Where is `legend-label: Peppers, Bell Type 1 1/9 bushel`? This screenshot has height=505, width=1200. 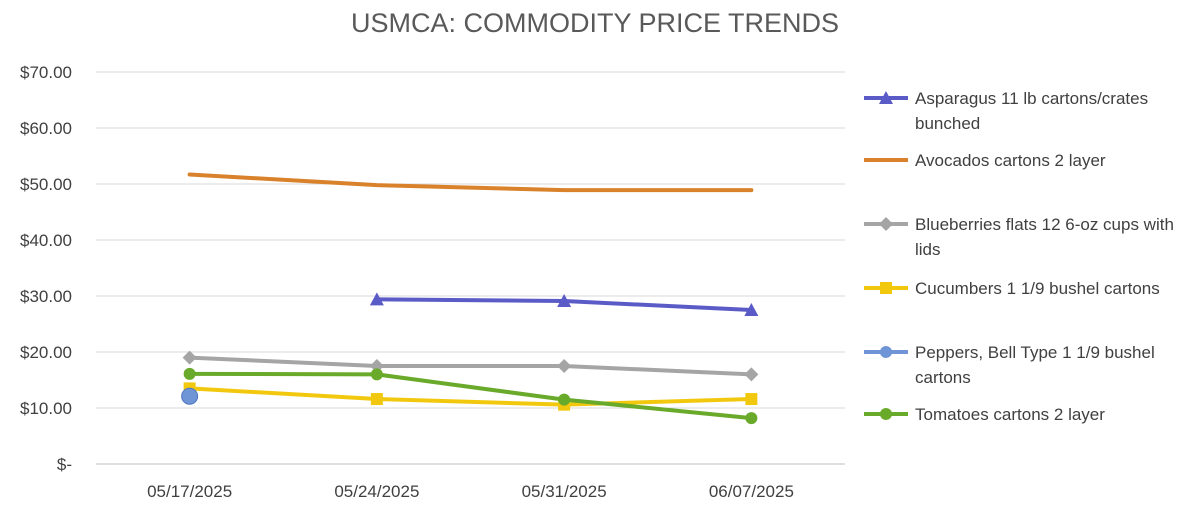
legend-label: Peppers, Bell Type 1 1/9 bushel is located at coordinates (1035, 352).